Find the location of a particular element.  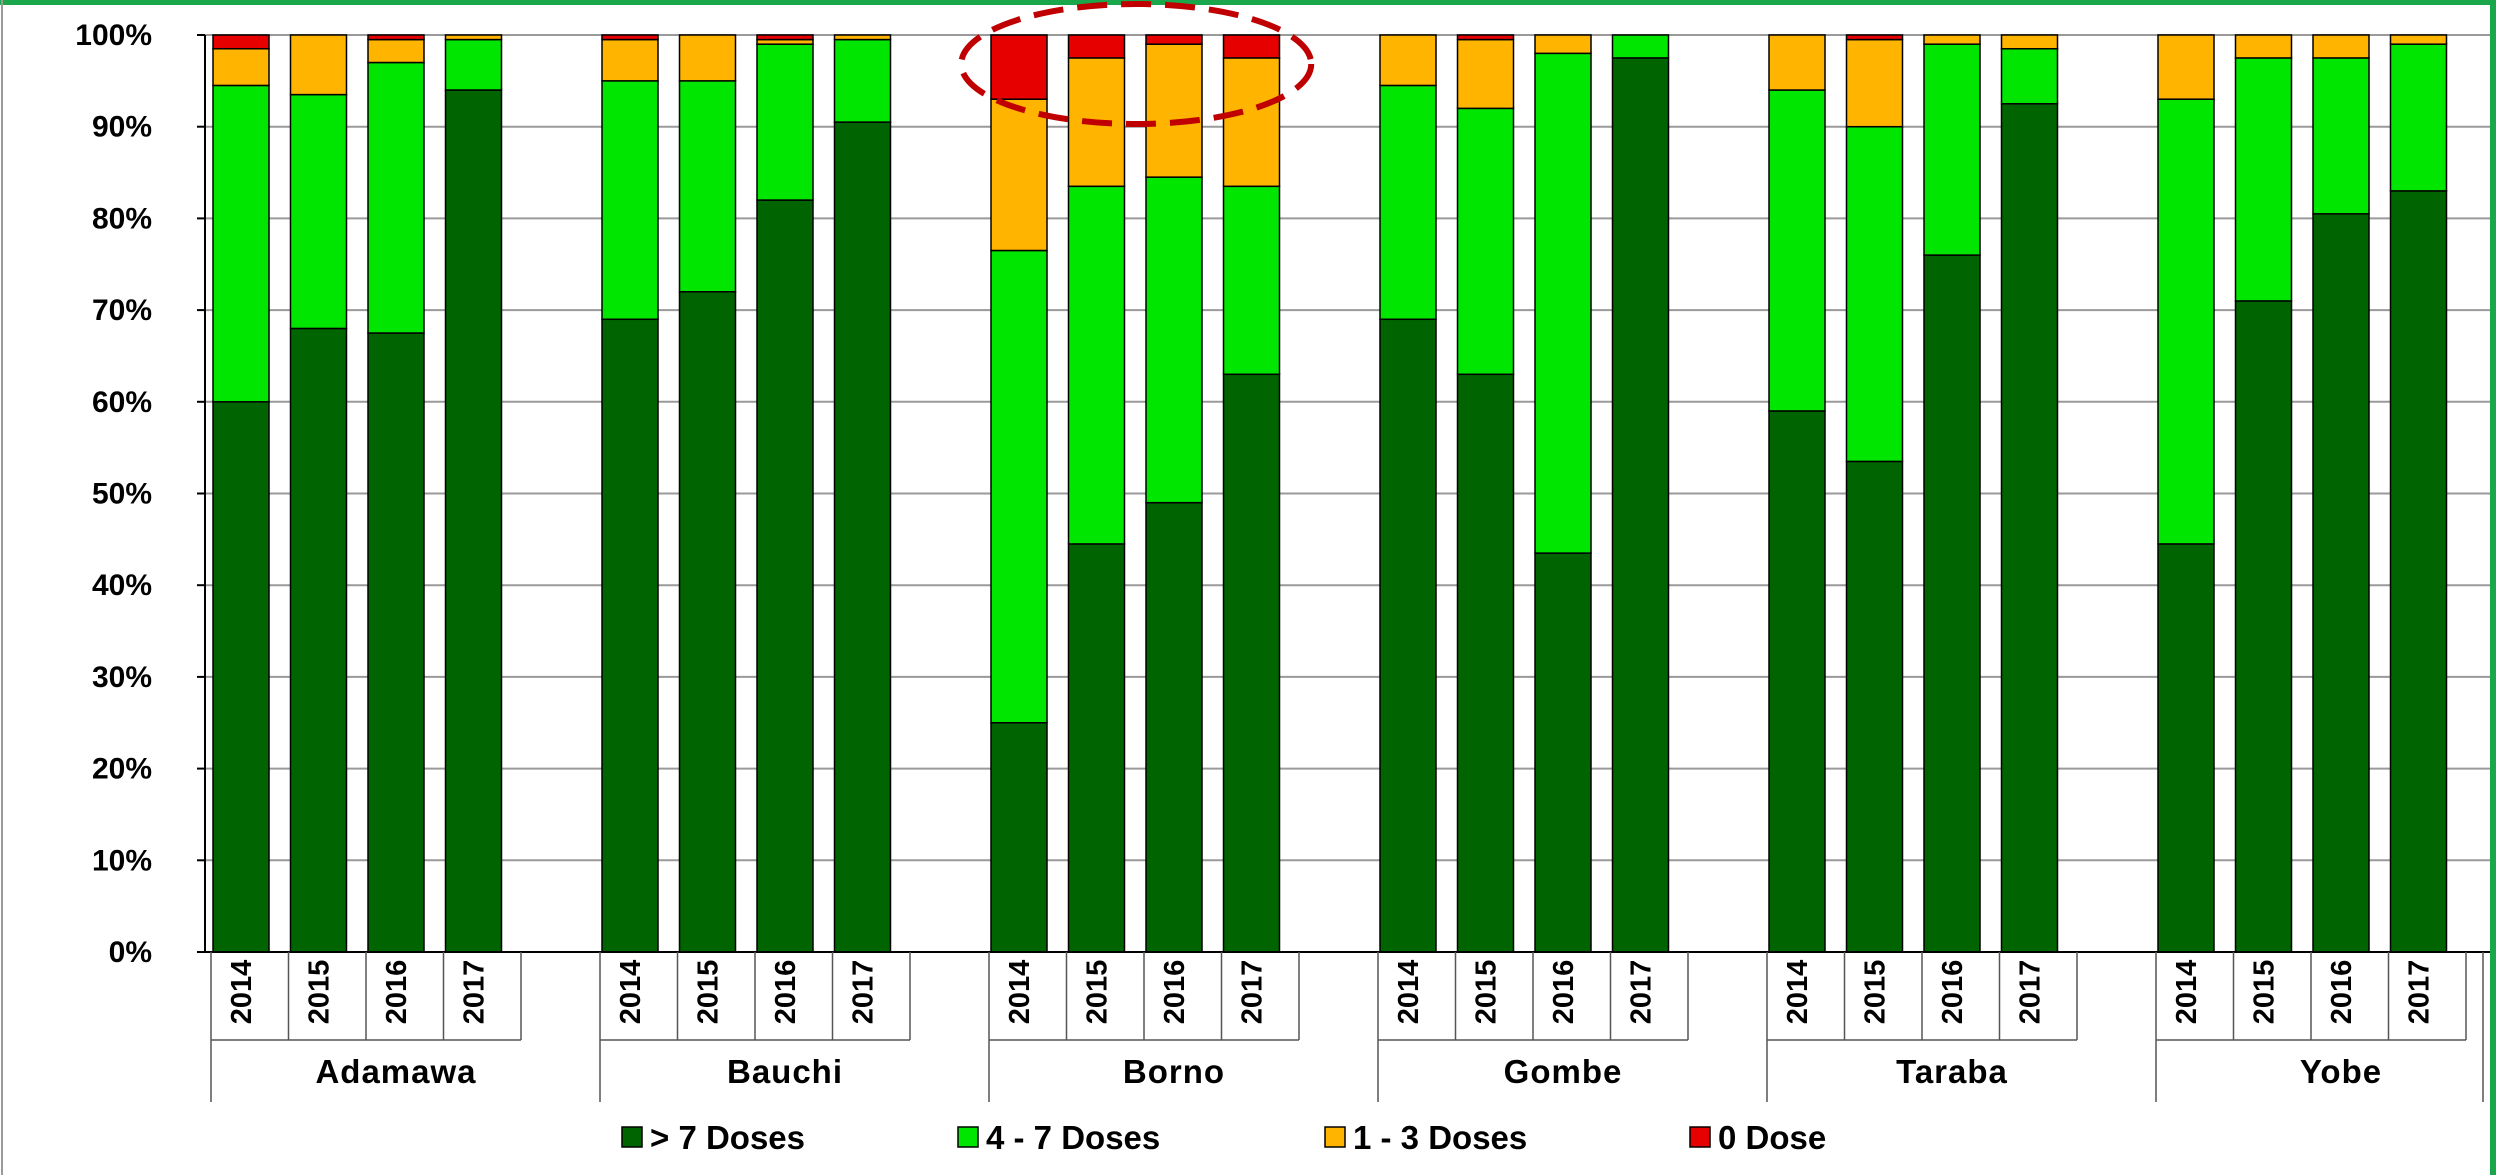

y-tick-label: 100% is located at coordinates (113, 35).